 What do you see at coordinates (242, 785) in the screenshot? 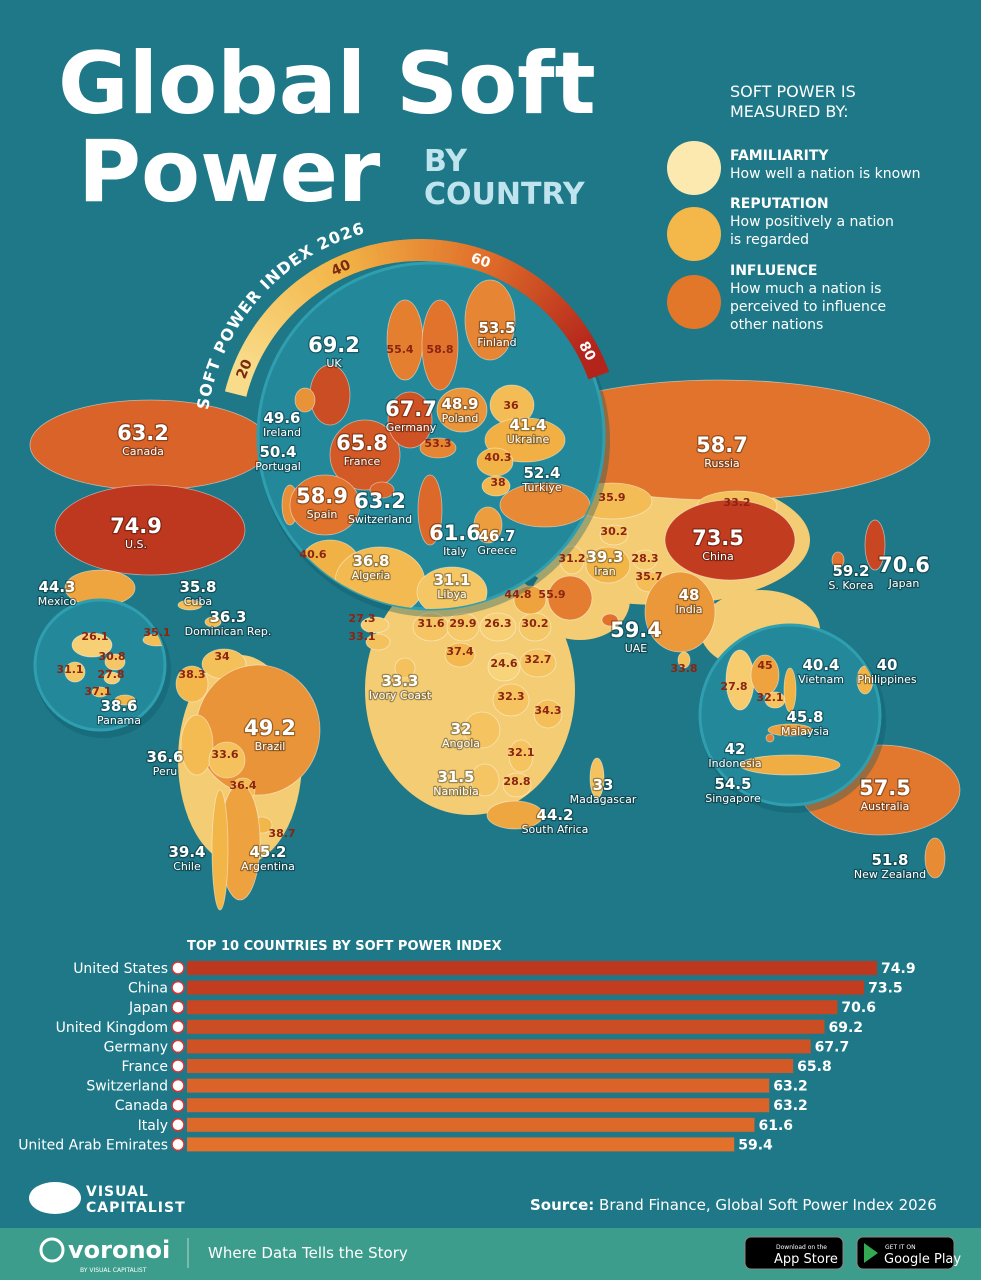
I see `value-label: 36.4` at bounding box center [242, 785].